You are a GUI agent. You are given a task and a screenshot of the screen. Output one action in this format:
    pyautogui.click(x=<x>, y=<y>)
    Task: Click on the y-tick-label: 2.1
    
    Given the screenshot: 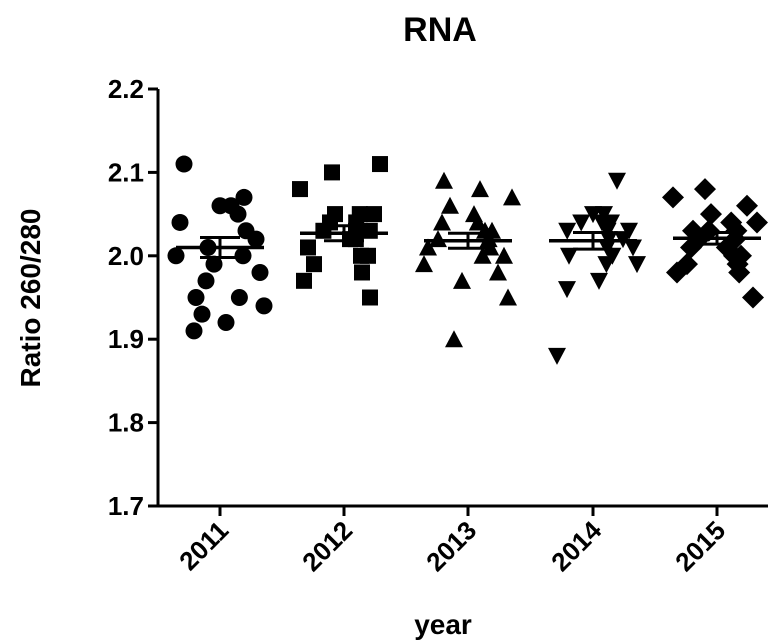 What is the action you would take?
    pyautogui.click(x=126, y=172)
    